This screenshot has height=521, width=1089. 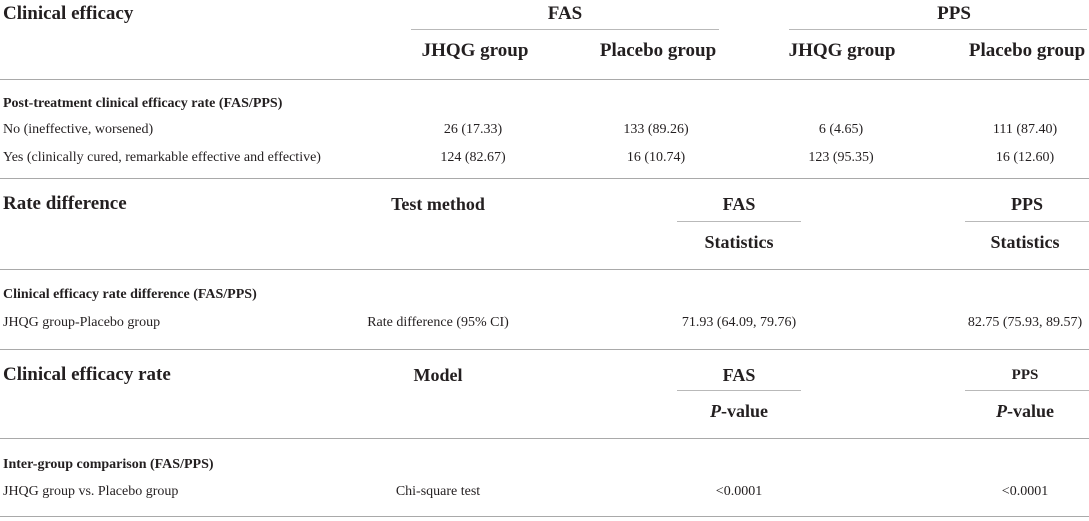 I want to click on model-header: Model, so click(x=438, y=375).